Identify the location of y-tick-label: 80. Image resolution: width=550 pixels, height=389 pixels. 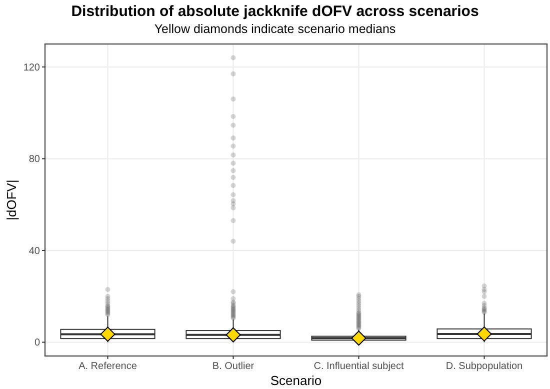
(34, 160).